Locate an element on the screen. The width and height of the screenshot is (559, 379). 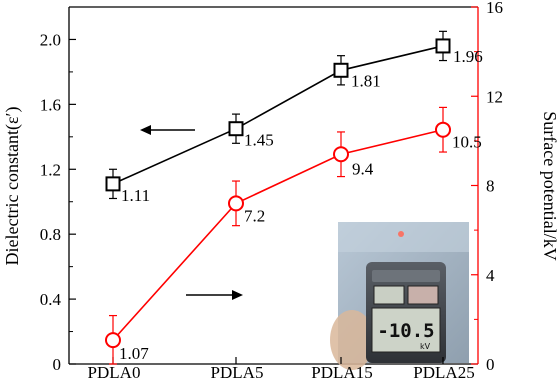
y-right-axis-title: Surface potential/kV is located at coordinates (549, 185).